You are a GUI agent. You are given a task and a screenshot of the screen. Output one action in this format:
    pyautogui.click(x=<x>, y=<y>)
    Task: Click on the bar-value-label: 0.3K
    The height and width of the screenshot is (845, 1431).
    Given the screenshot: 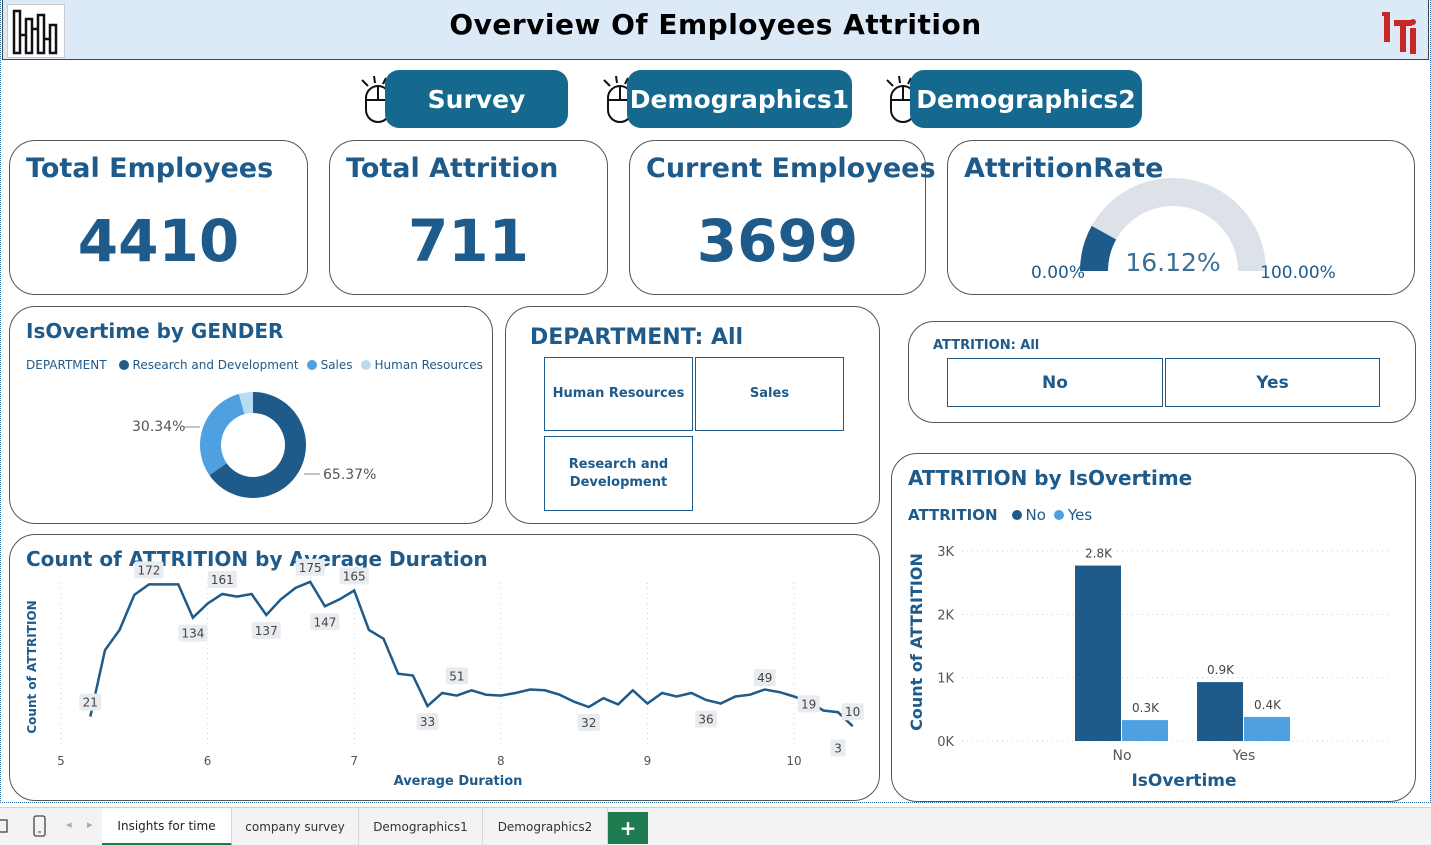 What is the action you would take?
    pyautogui.click(x=1146, y=708)
    